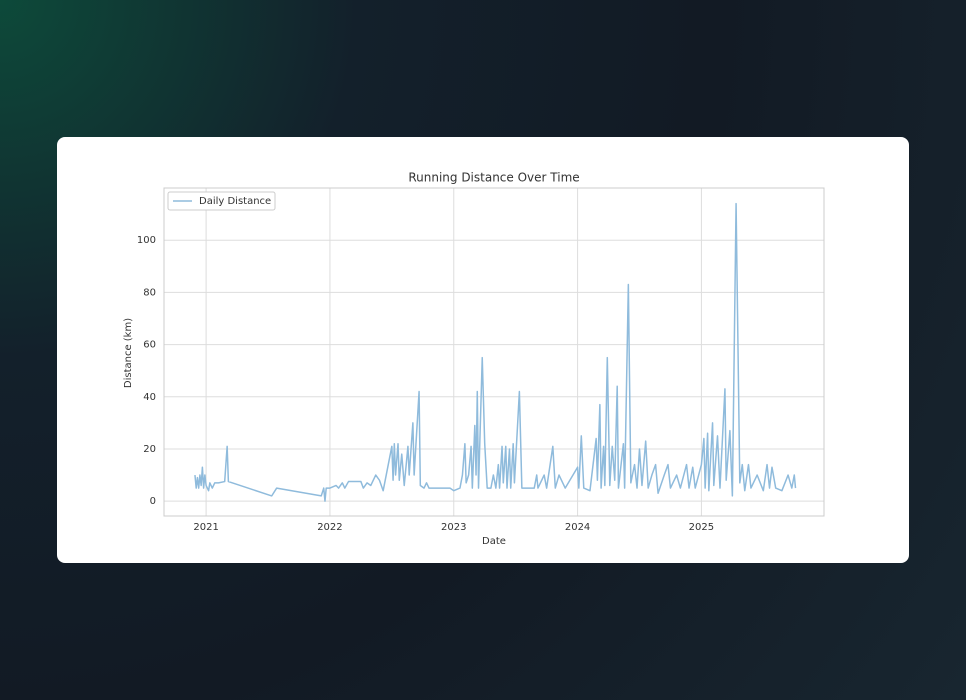 Image resolution: width=966 pixels, height=700 pixels. I want to click on y-axis-label: Distance (km), so click(128, 353).